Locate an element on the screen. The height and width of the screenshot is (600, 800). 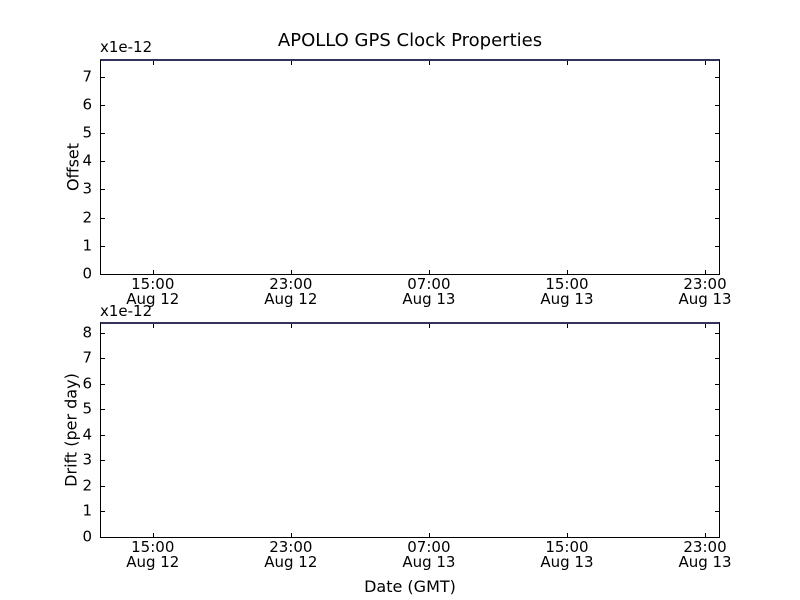
y-axis-label-drift: Drift (per day) is located at coordinates (71, 430).